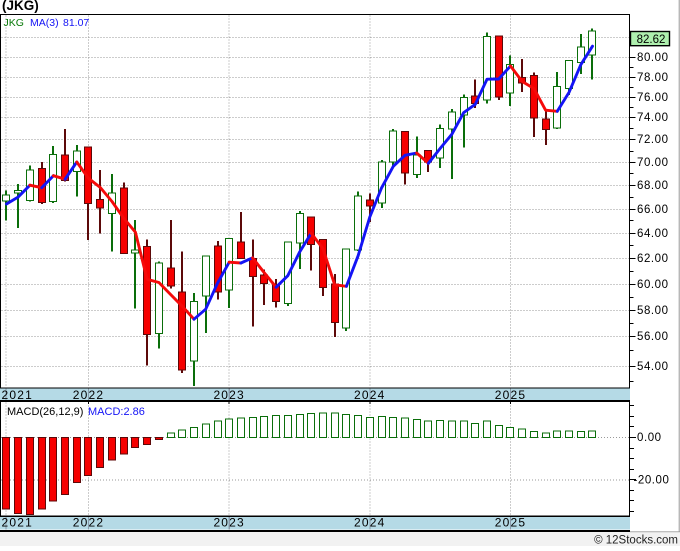 The height and width of the screenshot is (551, 680). I want to click on svg-text: 0.00, so click(649, 438).